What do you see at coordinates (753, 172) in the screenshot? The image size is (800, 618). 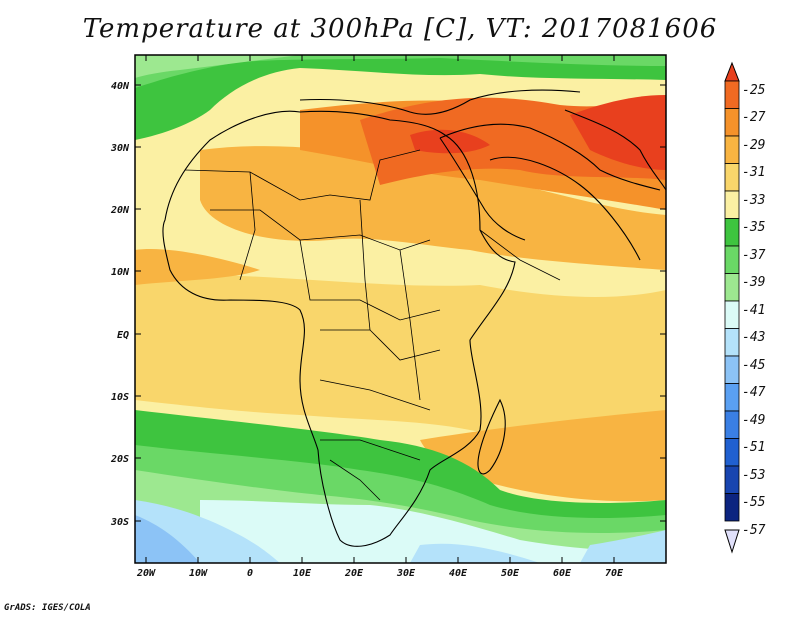 I see `colorbar-label: -31` at bounding box center [753, 172].